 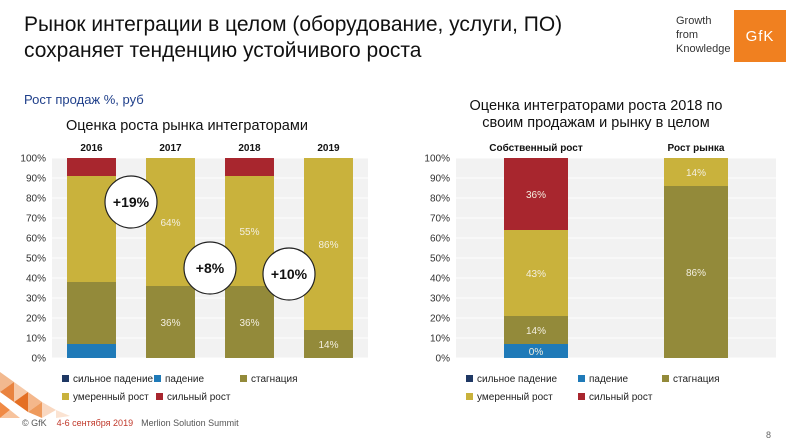 What do you see at coordinates (703, 49) in the screenshot?
I see `brand-tagline-line: Knowledge` at bounding box center [703, 49].